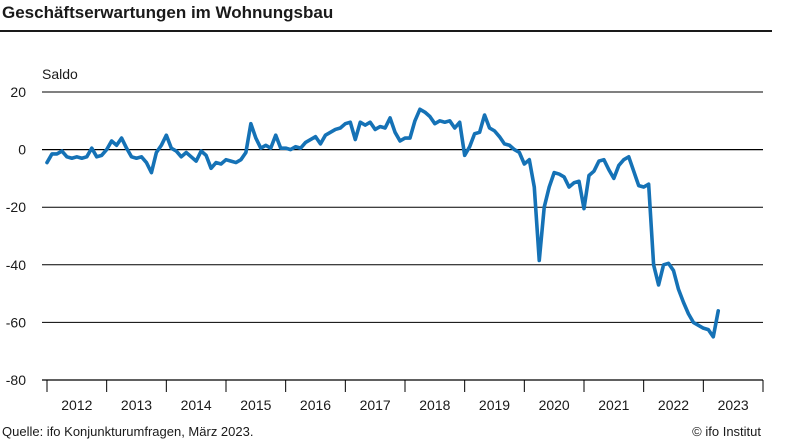  What do you see at coordinates (22, 150) in the screenshot?
I see `y-tick-label: 0` at bounding box center [22, 150].